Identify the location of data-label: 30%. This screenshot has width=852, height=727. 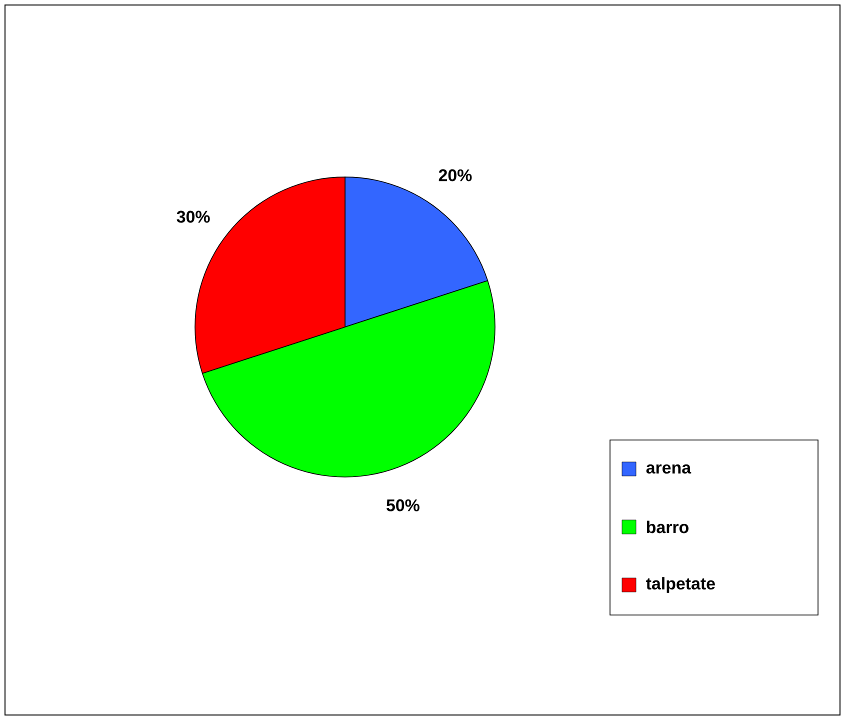
(193, 216).